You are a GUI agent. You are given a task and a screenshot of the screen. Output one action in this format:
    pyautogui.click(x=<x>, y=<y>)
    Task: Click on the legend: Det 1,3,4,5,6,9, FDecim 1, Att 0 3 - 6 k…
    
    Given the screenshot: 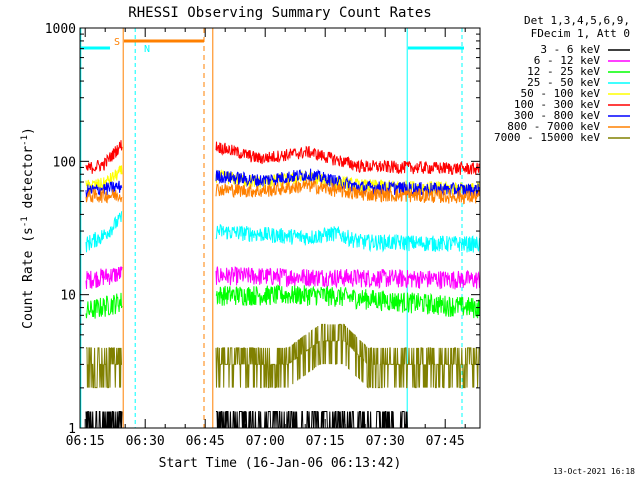 What is the action you would take?
    pyautogui.click(x=562, y=79)
    